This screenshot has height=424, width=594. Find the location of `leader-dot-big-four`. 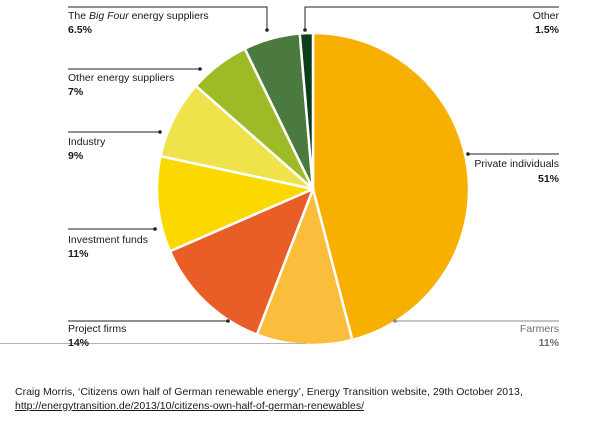

leader-dot-big-four is located at coordinates (267, 30).